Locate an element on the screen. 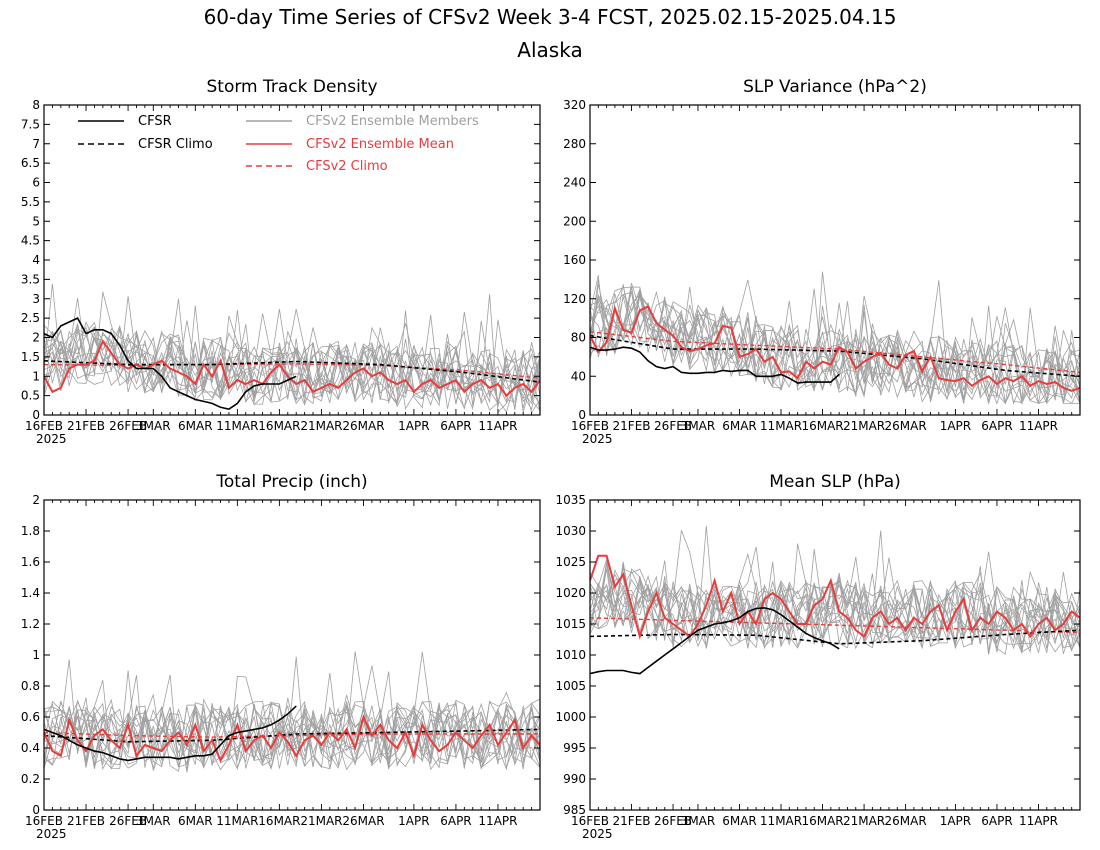 This screenshot has width=1100, height=850. legend-item-cfsr: CFSR is located at coordinates (125, 121).